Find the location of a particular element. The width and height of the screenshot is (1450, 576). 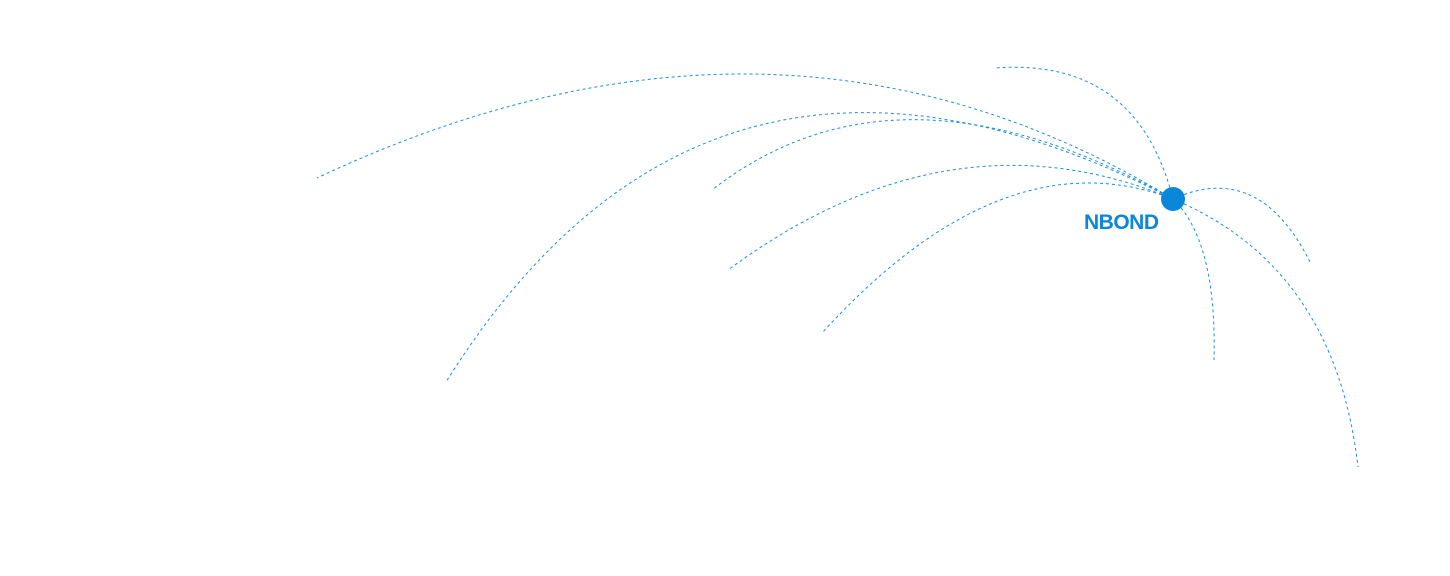

hub-label: NBOND is located at coordinates (1121, 222).